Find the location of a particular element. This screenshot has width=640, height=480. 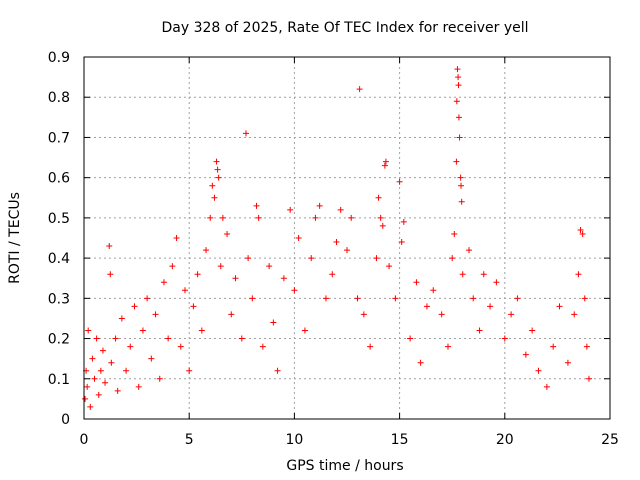

y-tick-label: 0.8 is located at coordinates (59, 98).